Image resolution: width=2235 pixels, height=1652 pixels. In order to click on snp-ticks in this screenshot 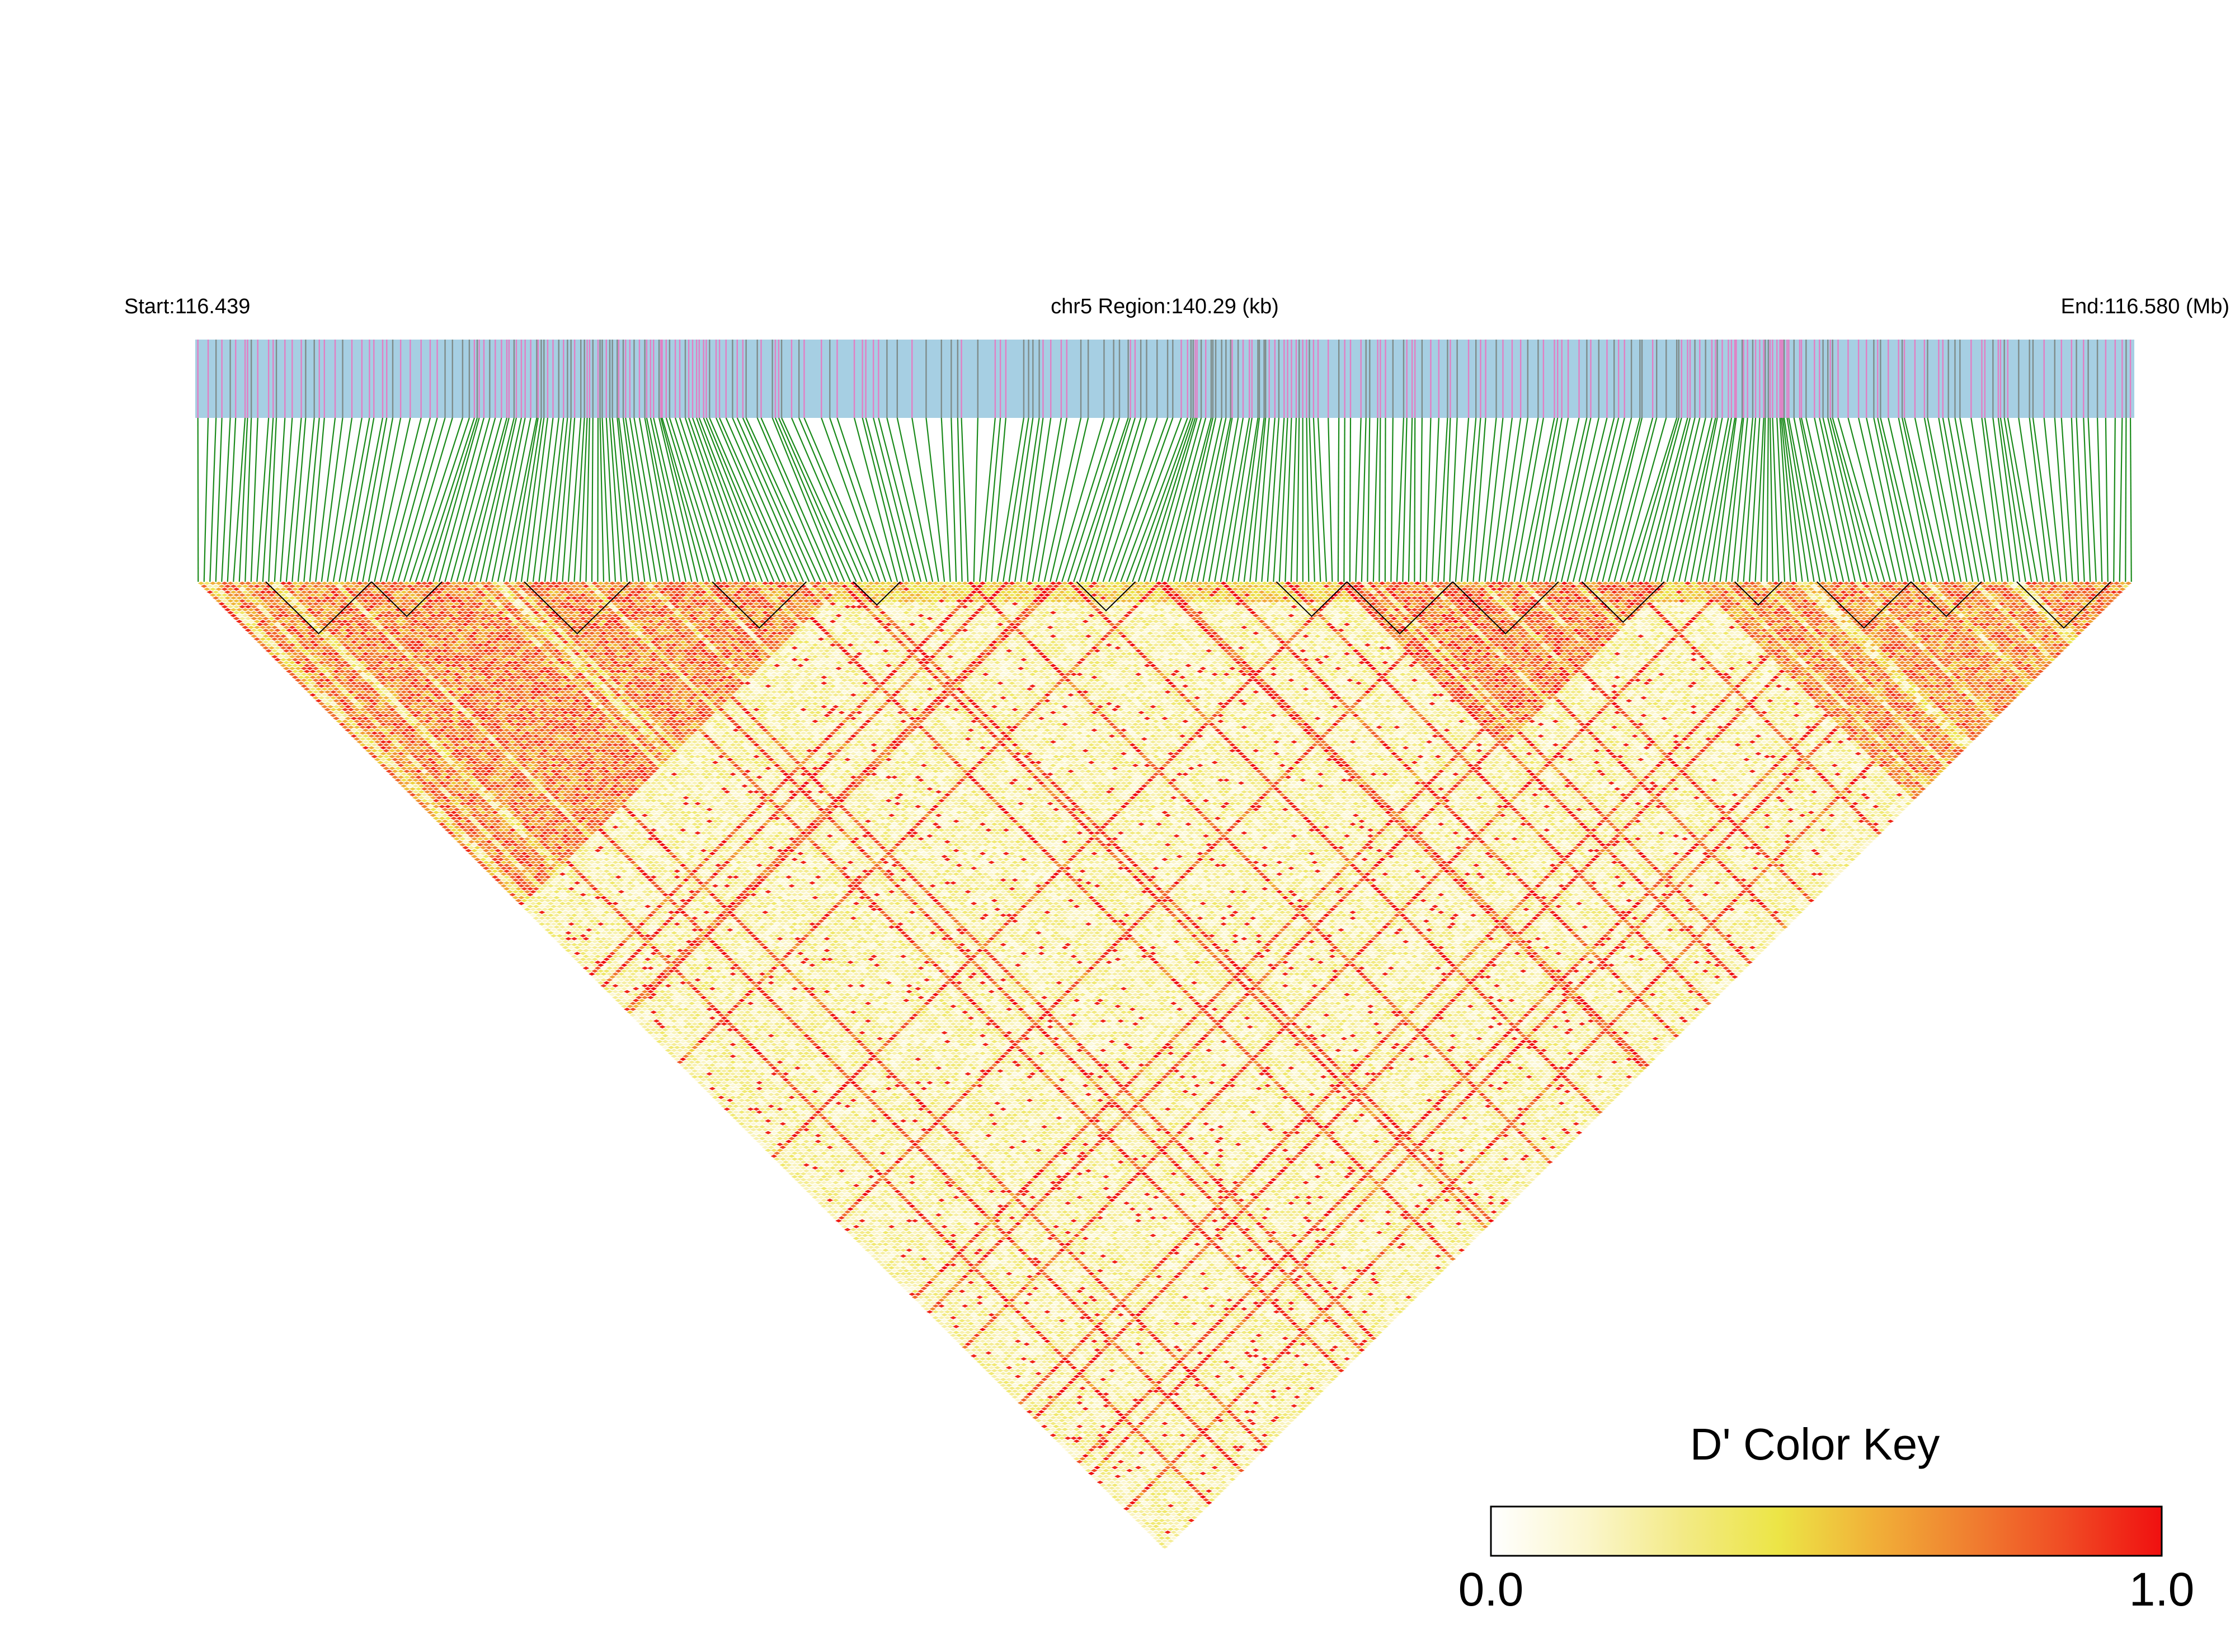, I will do `click(1164, 379)`.